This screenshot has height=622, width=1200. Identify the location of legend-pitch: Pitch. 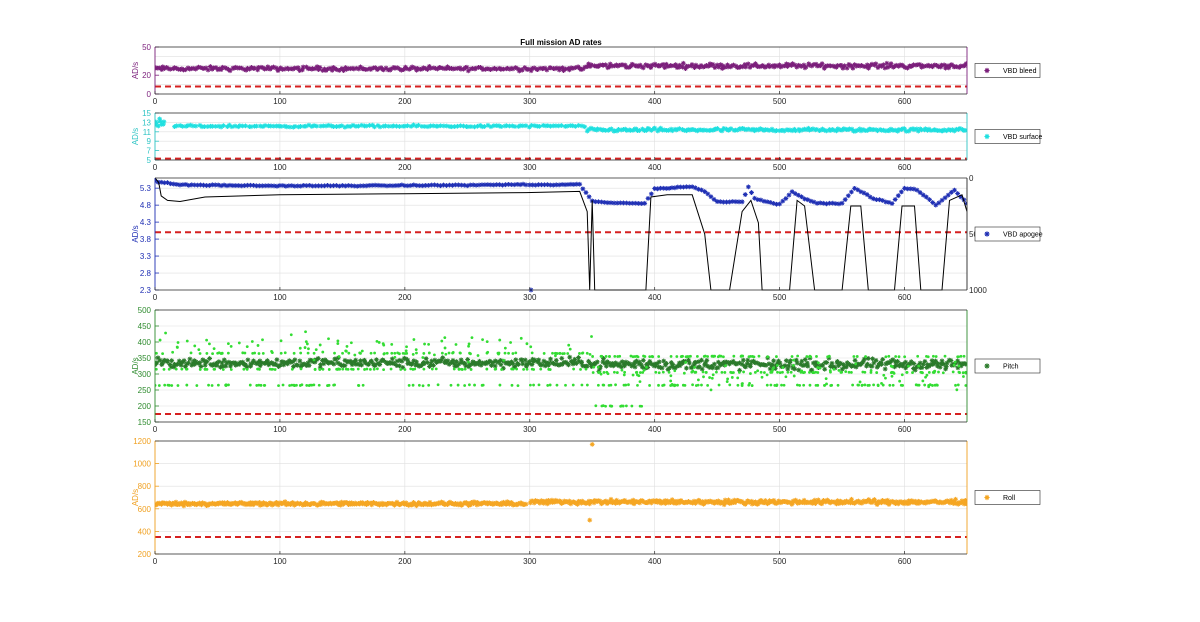
(1007, 366).